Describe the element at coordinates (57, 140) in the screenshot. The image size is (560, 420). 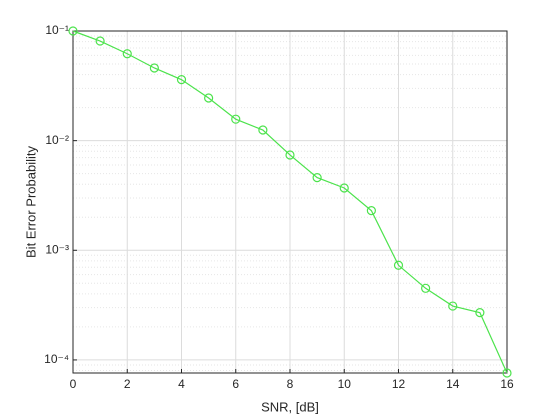
I see `y-tick-label: 10⁻²` at that location.